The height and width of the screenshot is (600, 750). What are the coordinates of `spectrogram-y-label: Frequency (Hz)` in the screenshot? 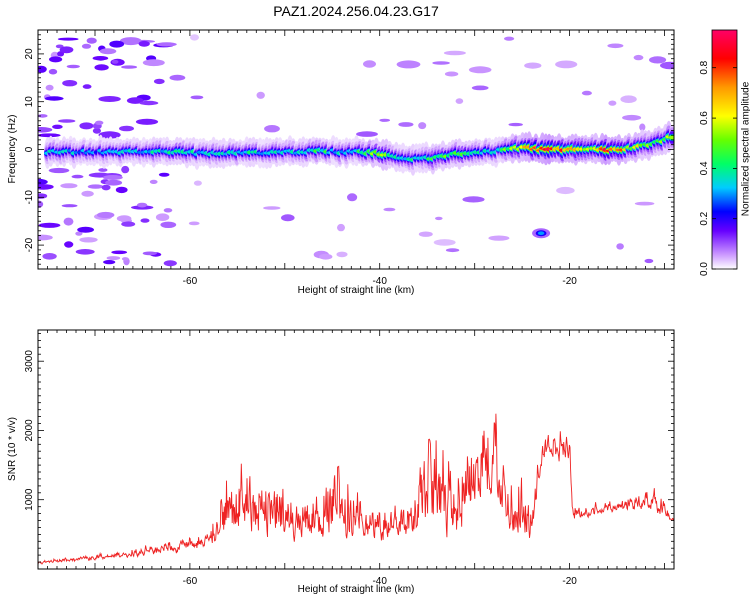 It's located at (12, 149).